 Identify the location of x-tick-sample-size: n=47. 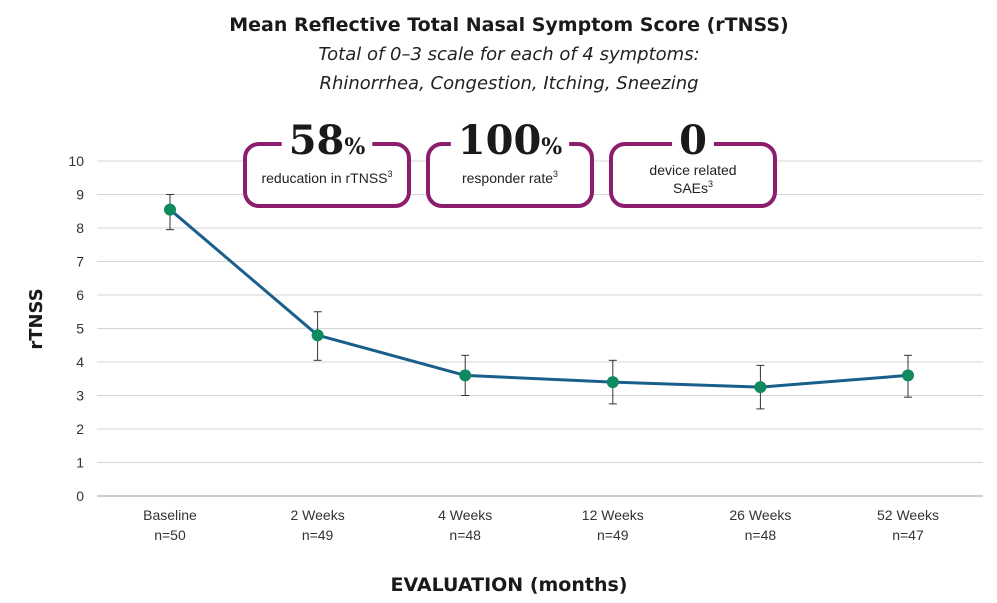
(908, 535).